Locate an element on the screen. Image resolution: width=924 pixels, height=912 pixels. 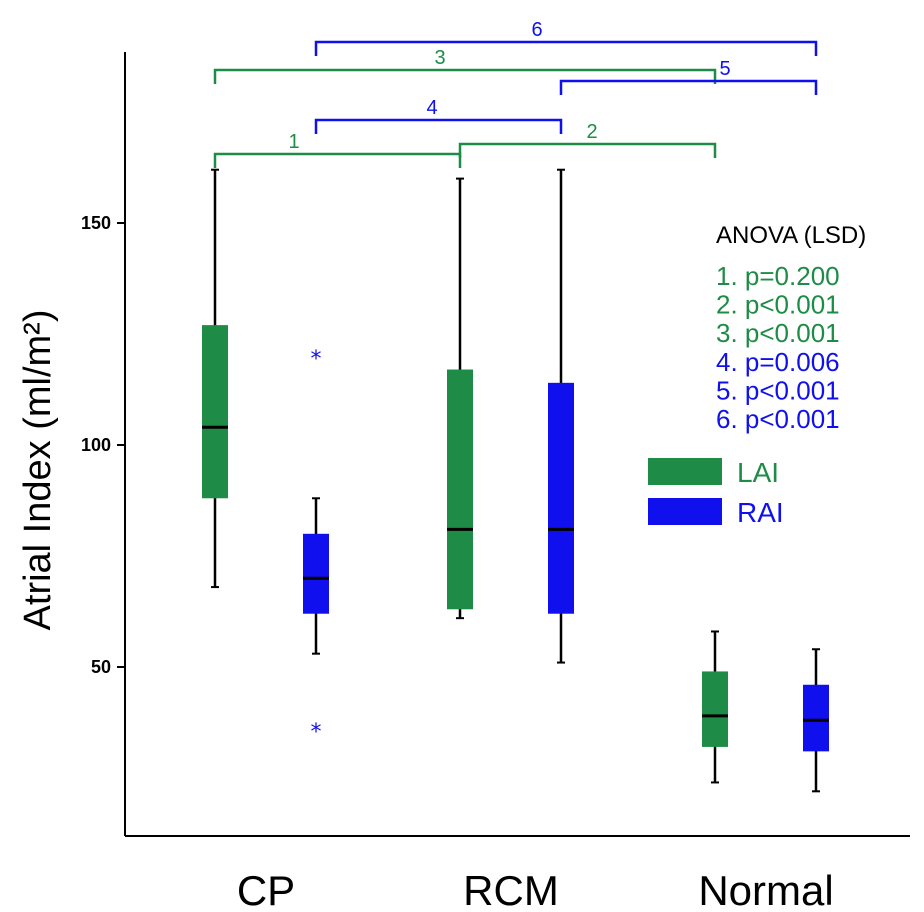
bracket-label: 2 is located at coordinates (591, 132).